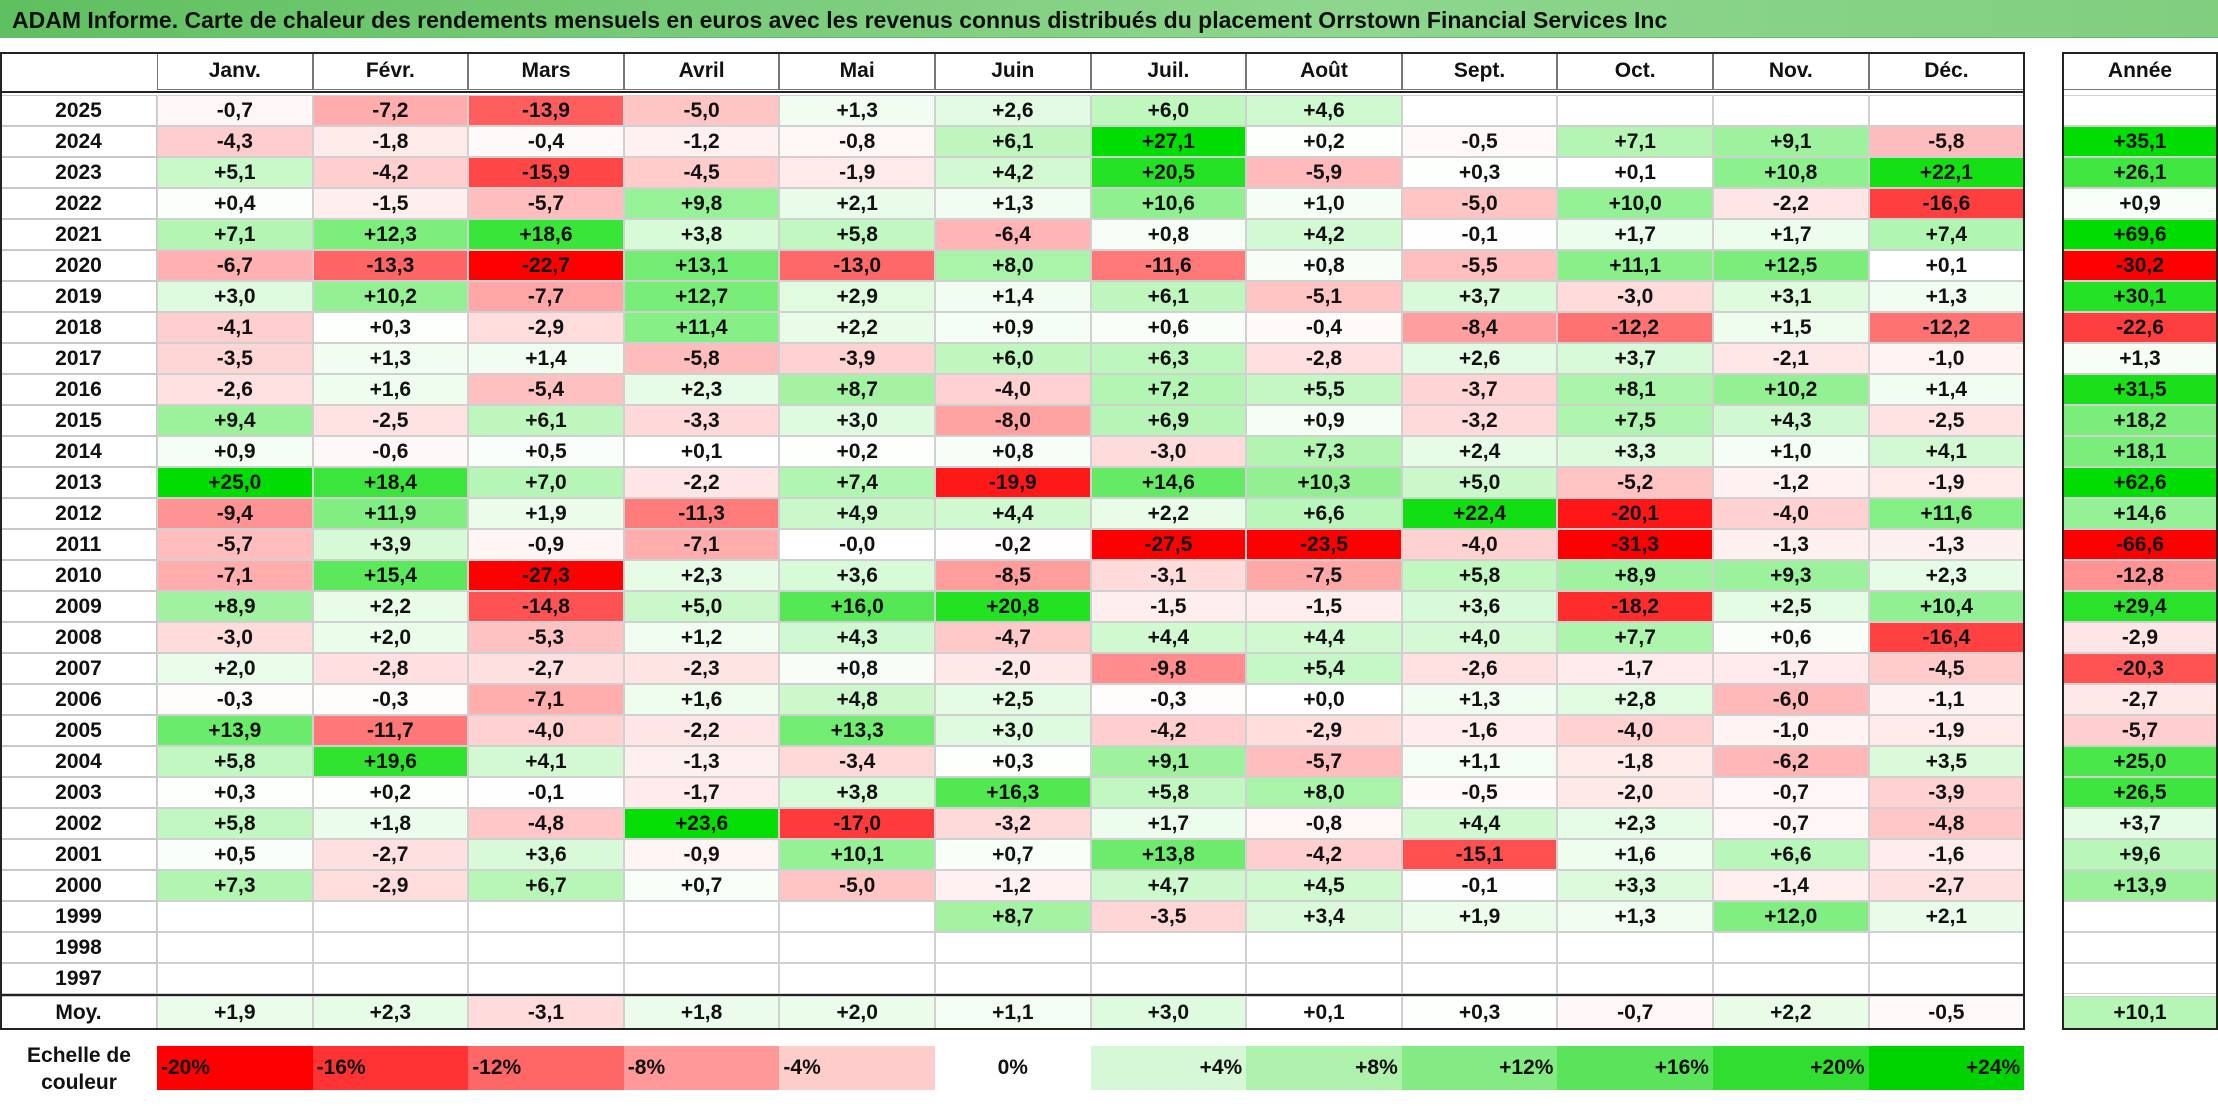 The height and width of the screenshot is (1106, 2218). I want to click on heatmap-cell: +18,4, so click(390, 482).